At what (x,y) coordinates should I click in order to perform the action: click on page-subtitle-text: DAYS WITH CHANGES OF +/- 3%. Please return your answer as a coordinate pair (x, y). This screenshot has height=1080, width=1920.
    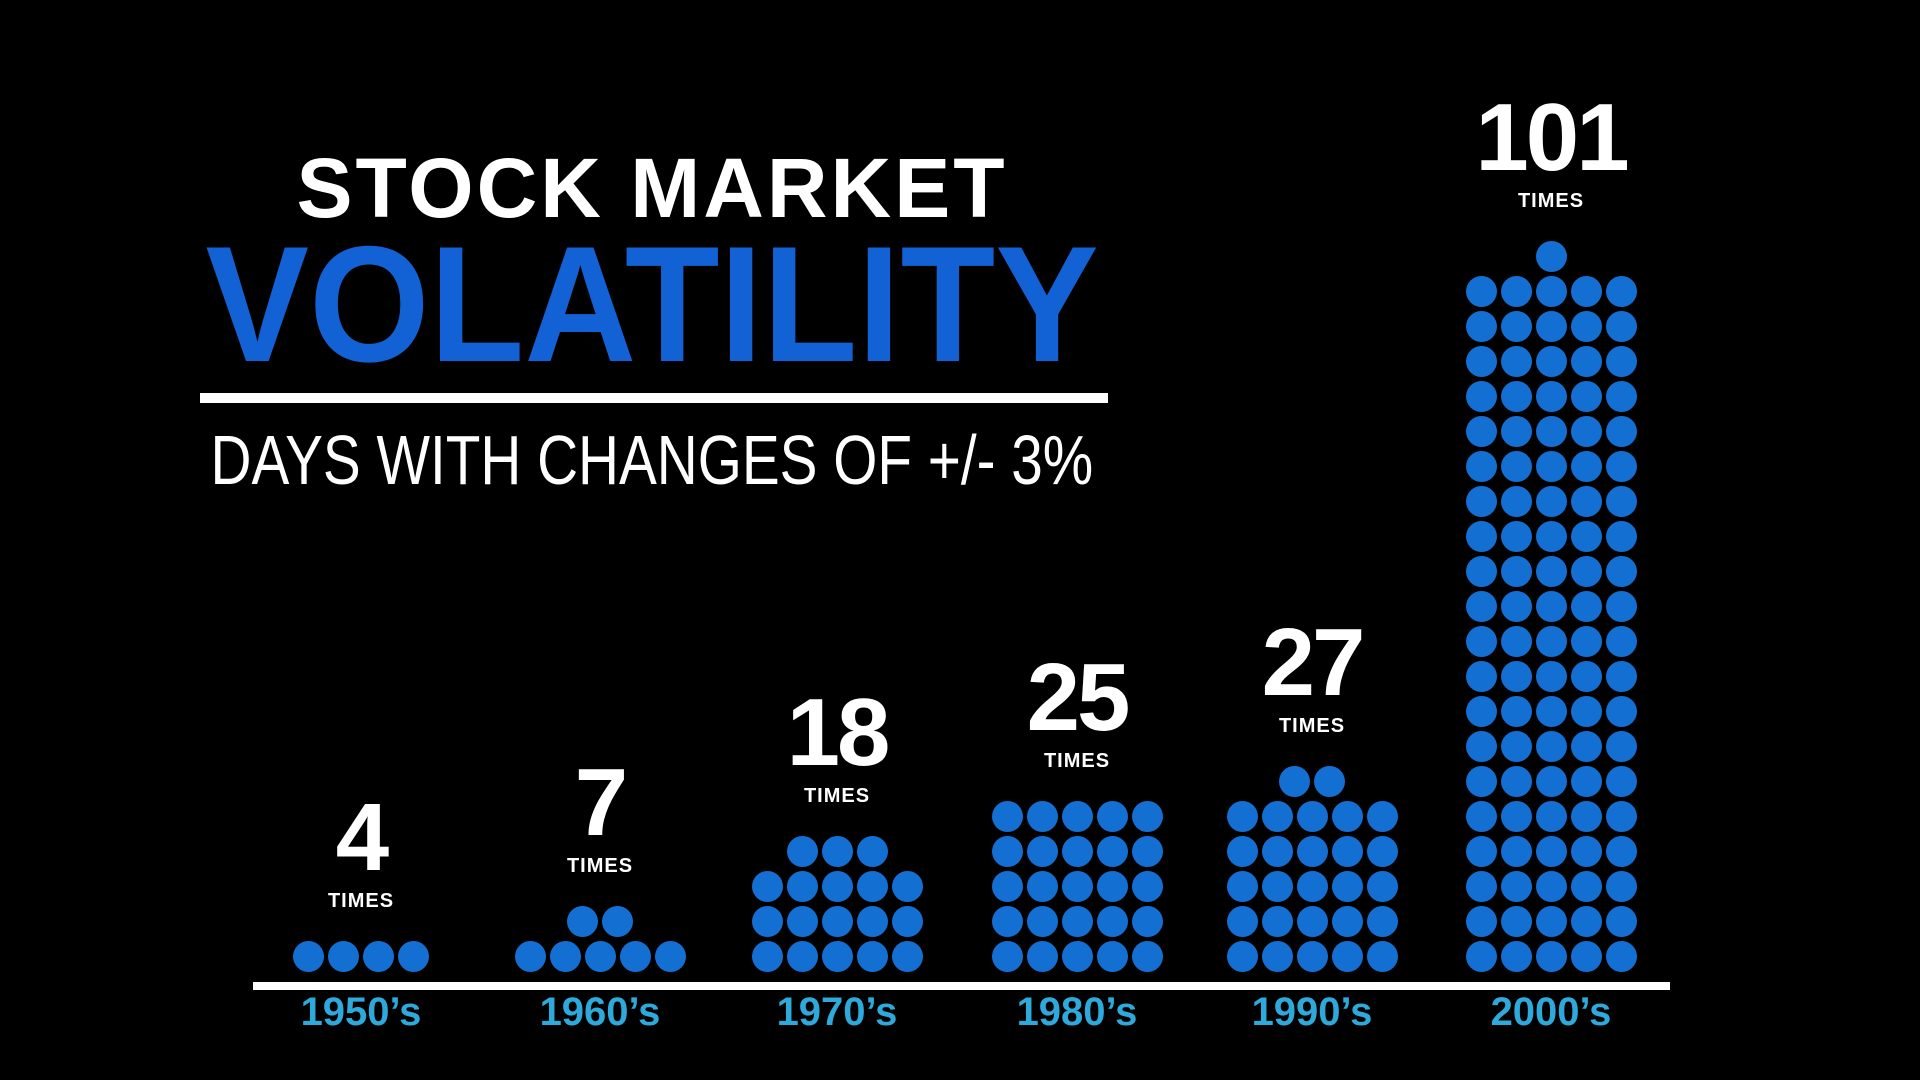
    Looking at the image, I should click on (652, 460).